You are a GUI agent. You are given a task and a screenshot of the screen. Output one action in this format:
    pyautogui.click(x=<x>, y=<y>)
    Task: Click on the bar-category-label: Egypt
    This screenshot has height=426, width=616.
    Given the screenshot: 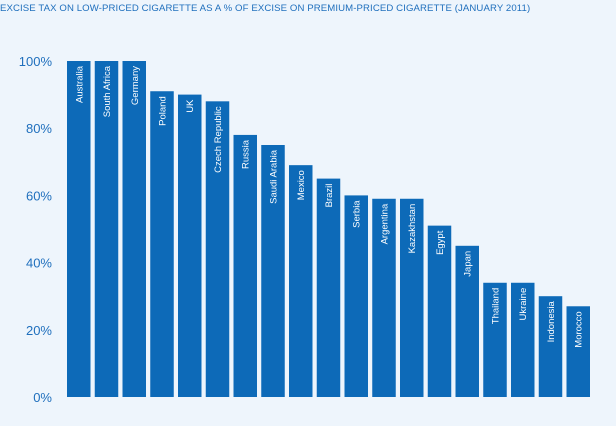 What is the action you would take?
    pyautogui.click(x=440, y=242)
    